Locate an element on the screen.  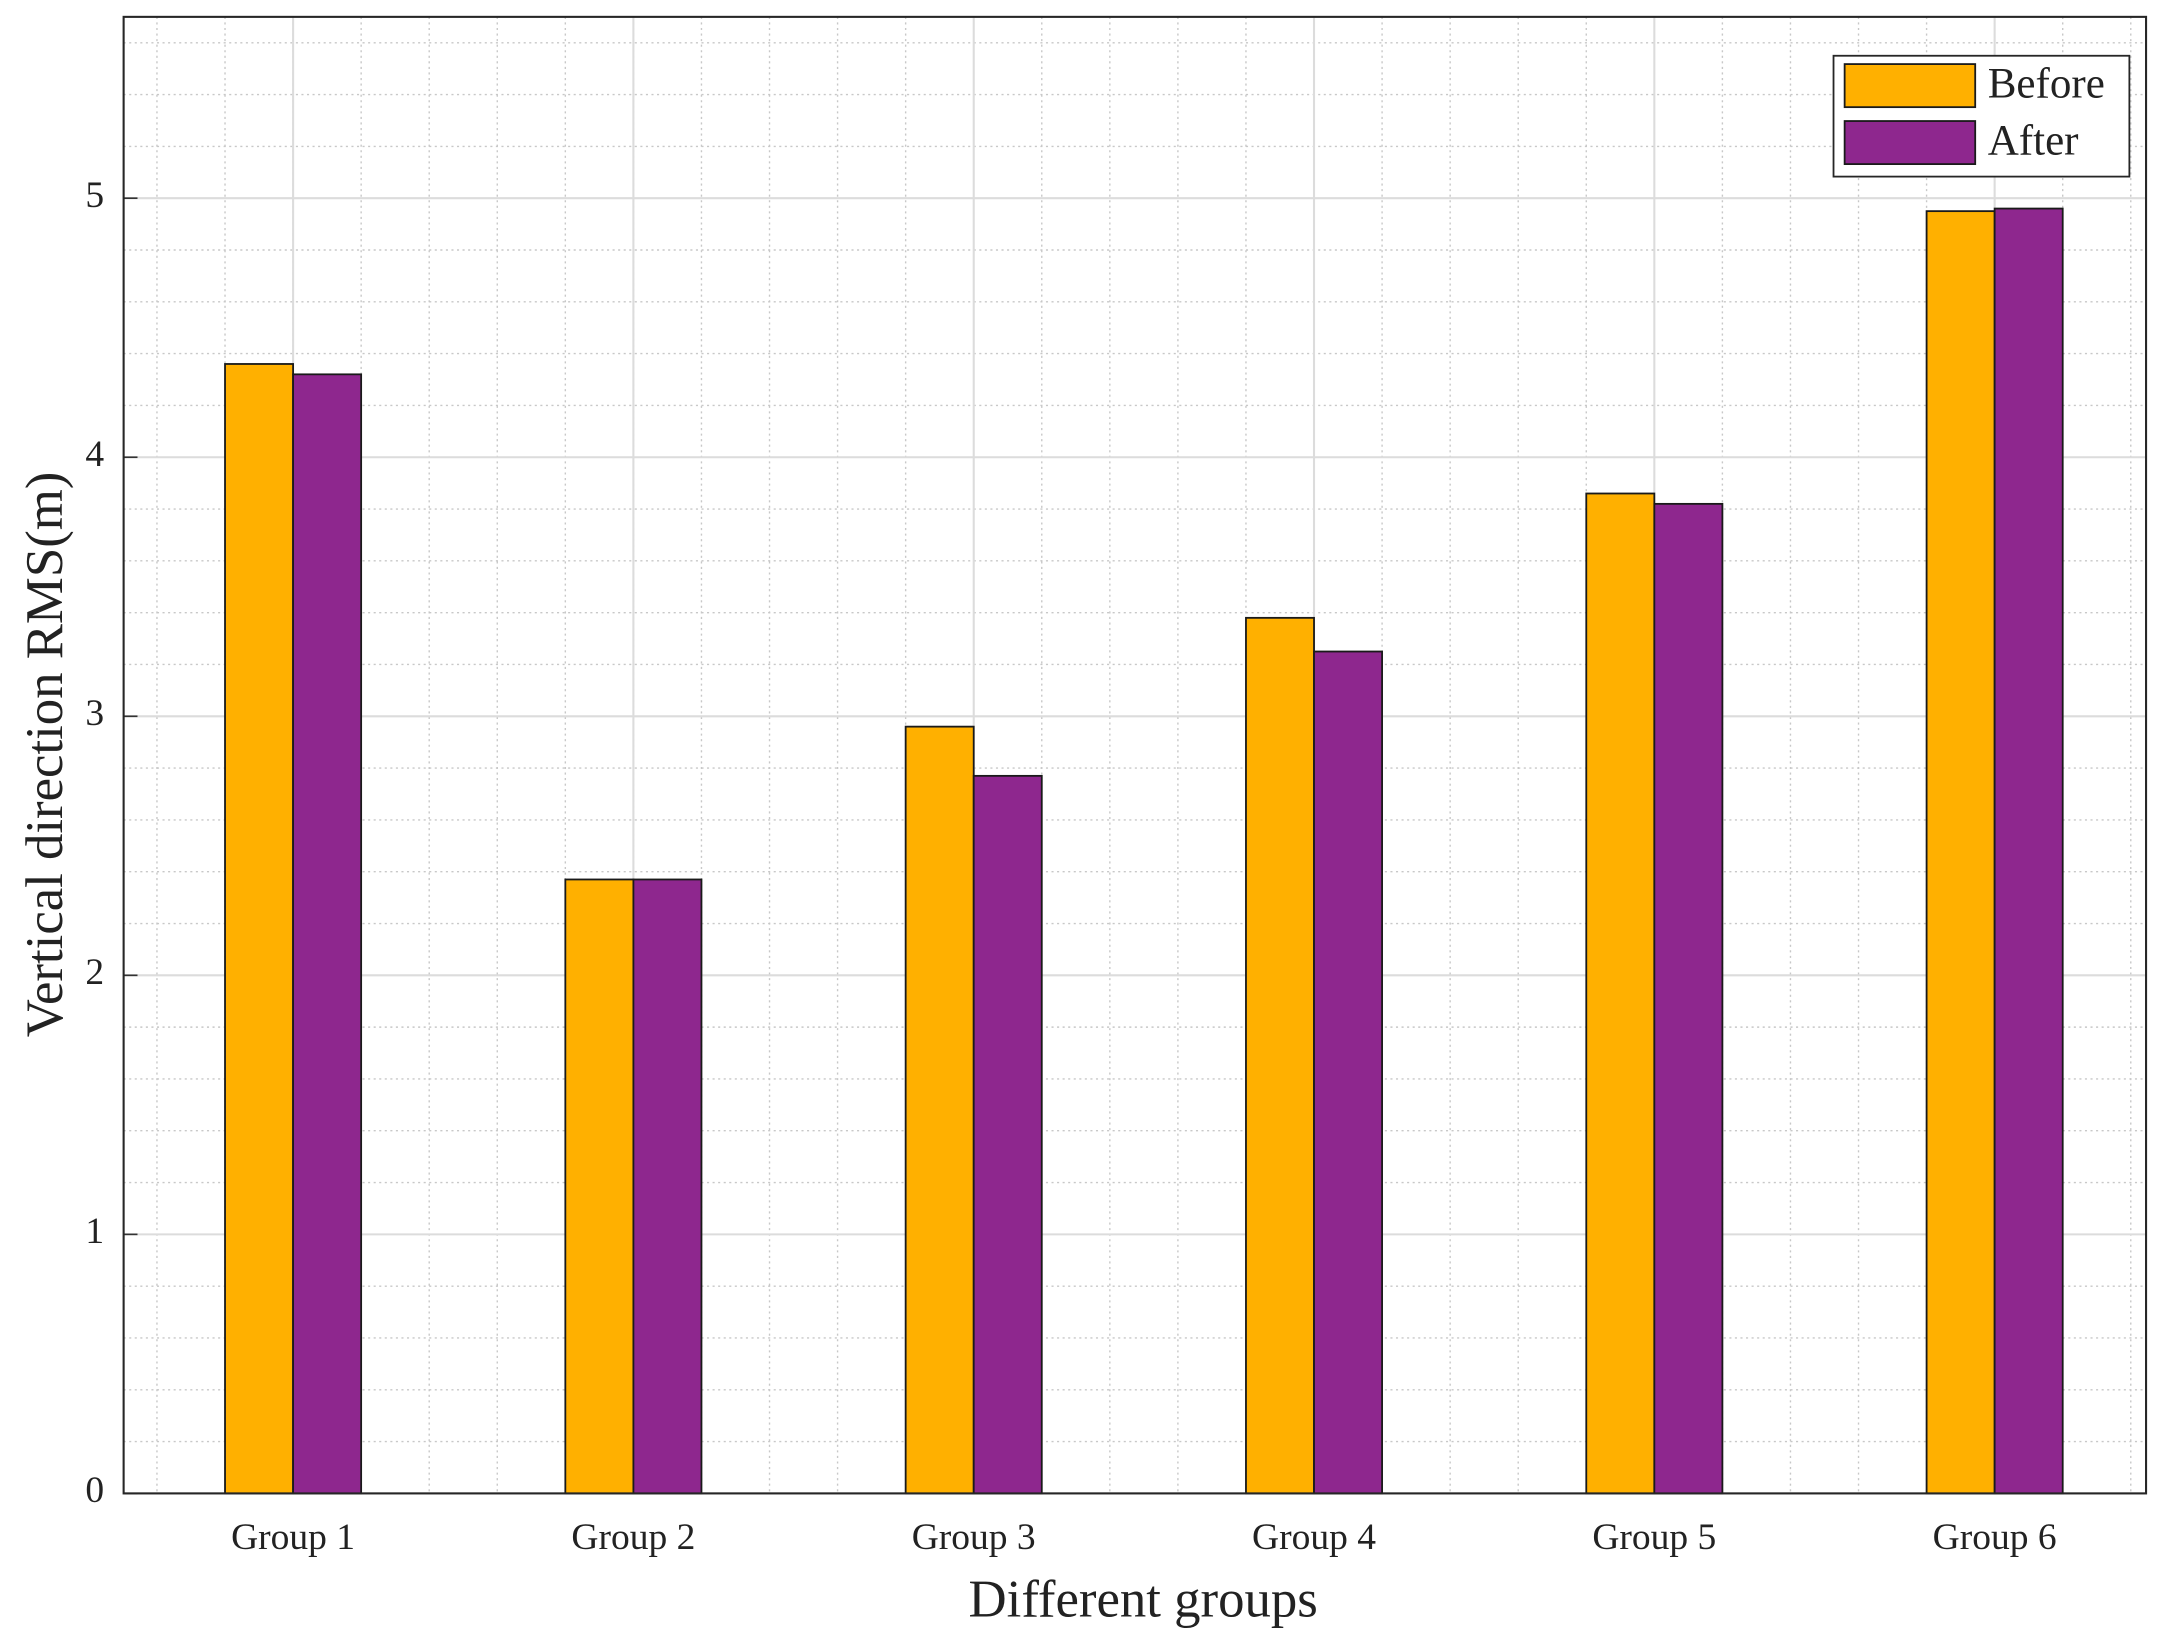
y-tick-label: 1 is located at coordinates (94, 1231).